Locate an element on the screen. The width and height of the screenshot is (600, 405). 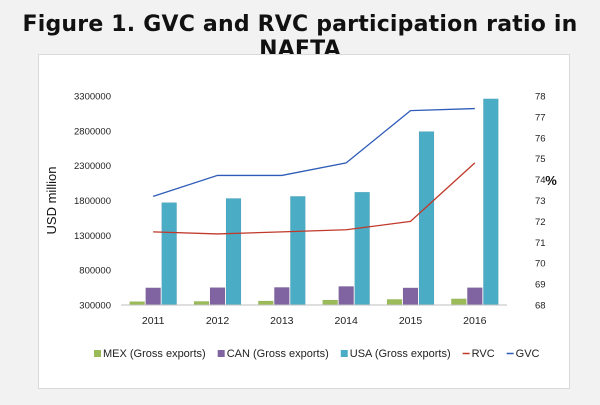
y2-tick-label: 70 is located at coordinates (540, 264).